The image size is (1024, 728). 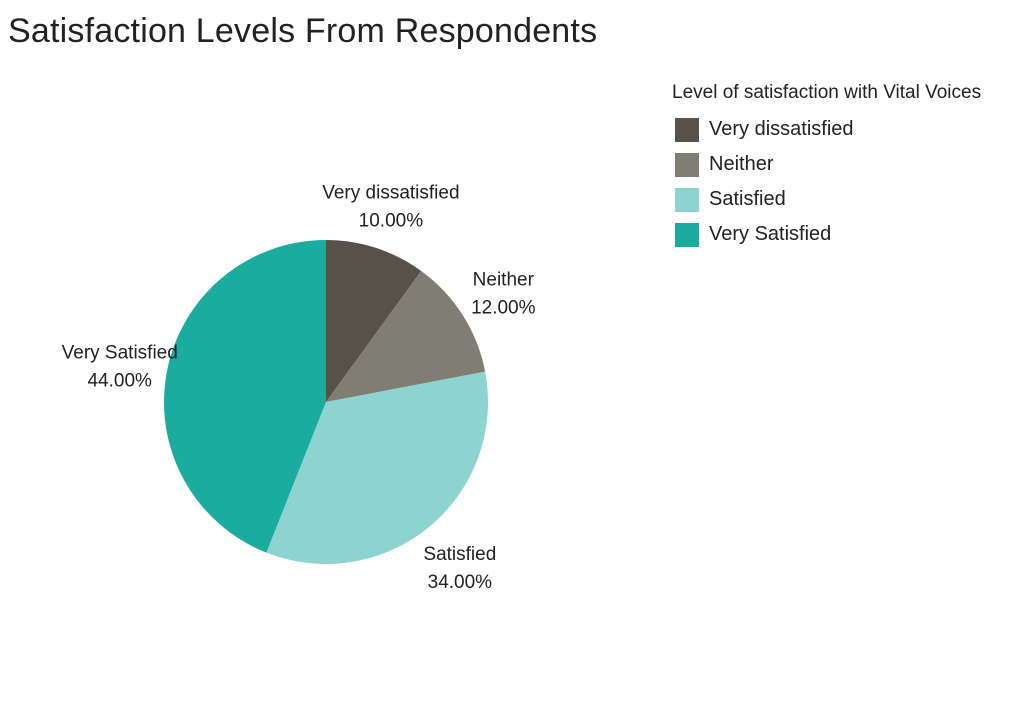 I want to click on pie-slice-neither, so click(x=406, y=336).